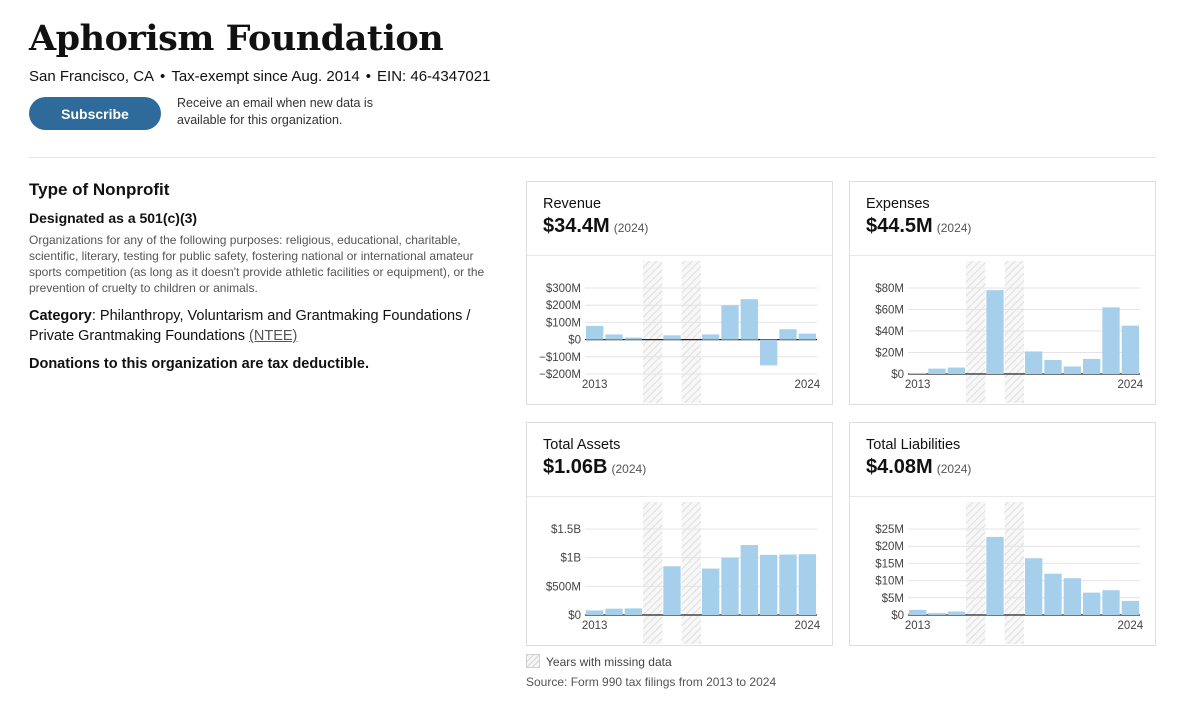  What do you see at coordinates (893, 599) in the screenshot?
I see `y-tick-label: $5M` at bounding box center [893, 599].